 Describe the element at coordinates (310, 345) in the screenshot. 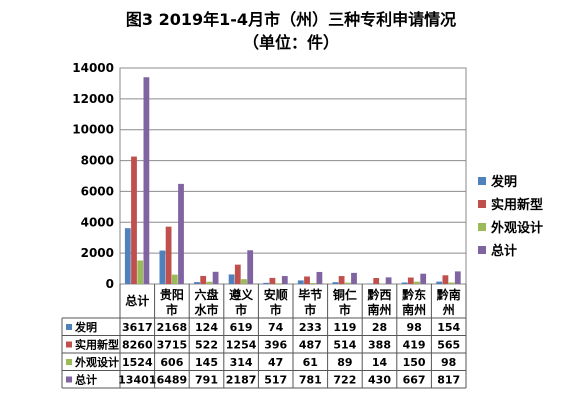

I see `table-value: 487` at that location.